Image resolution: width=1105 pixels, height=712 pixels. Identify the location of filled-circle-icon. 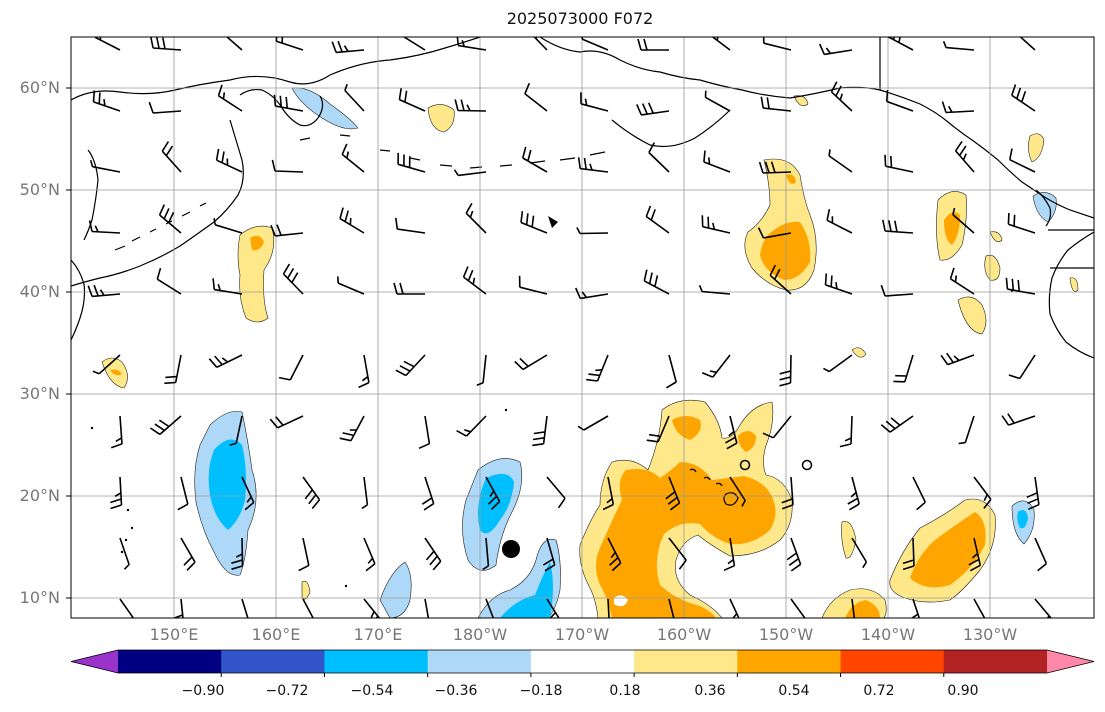
(511, 549).